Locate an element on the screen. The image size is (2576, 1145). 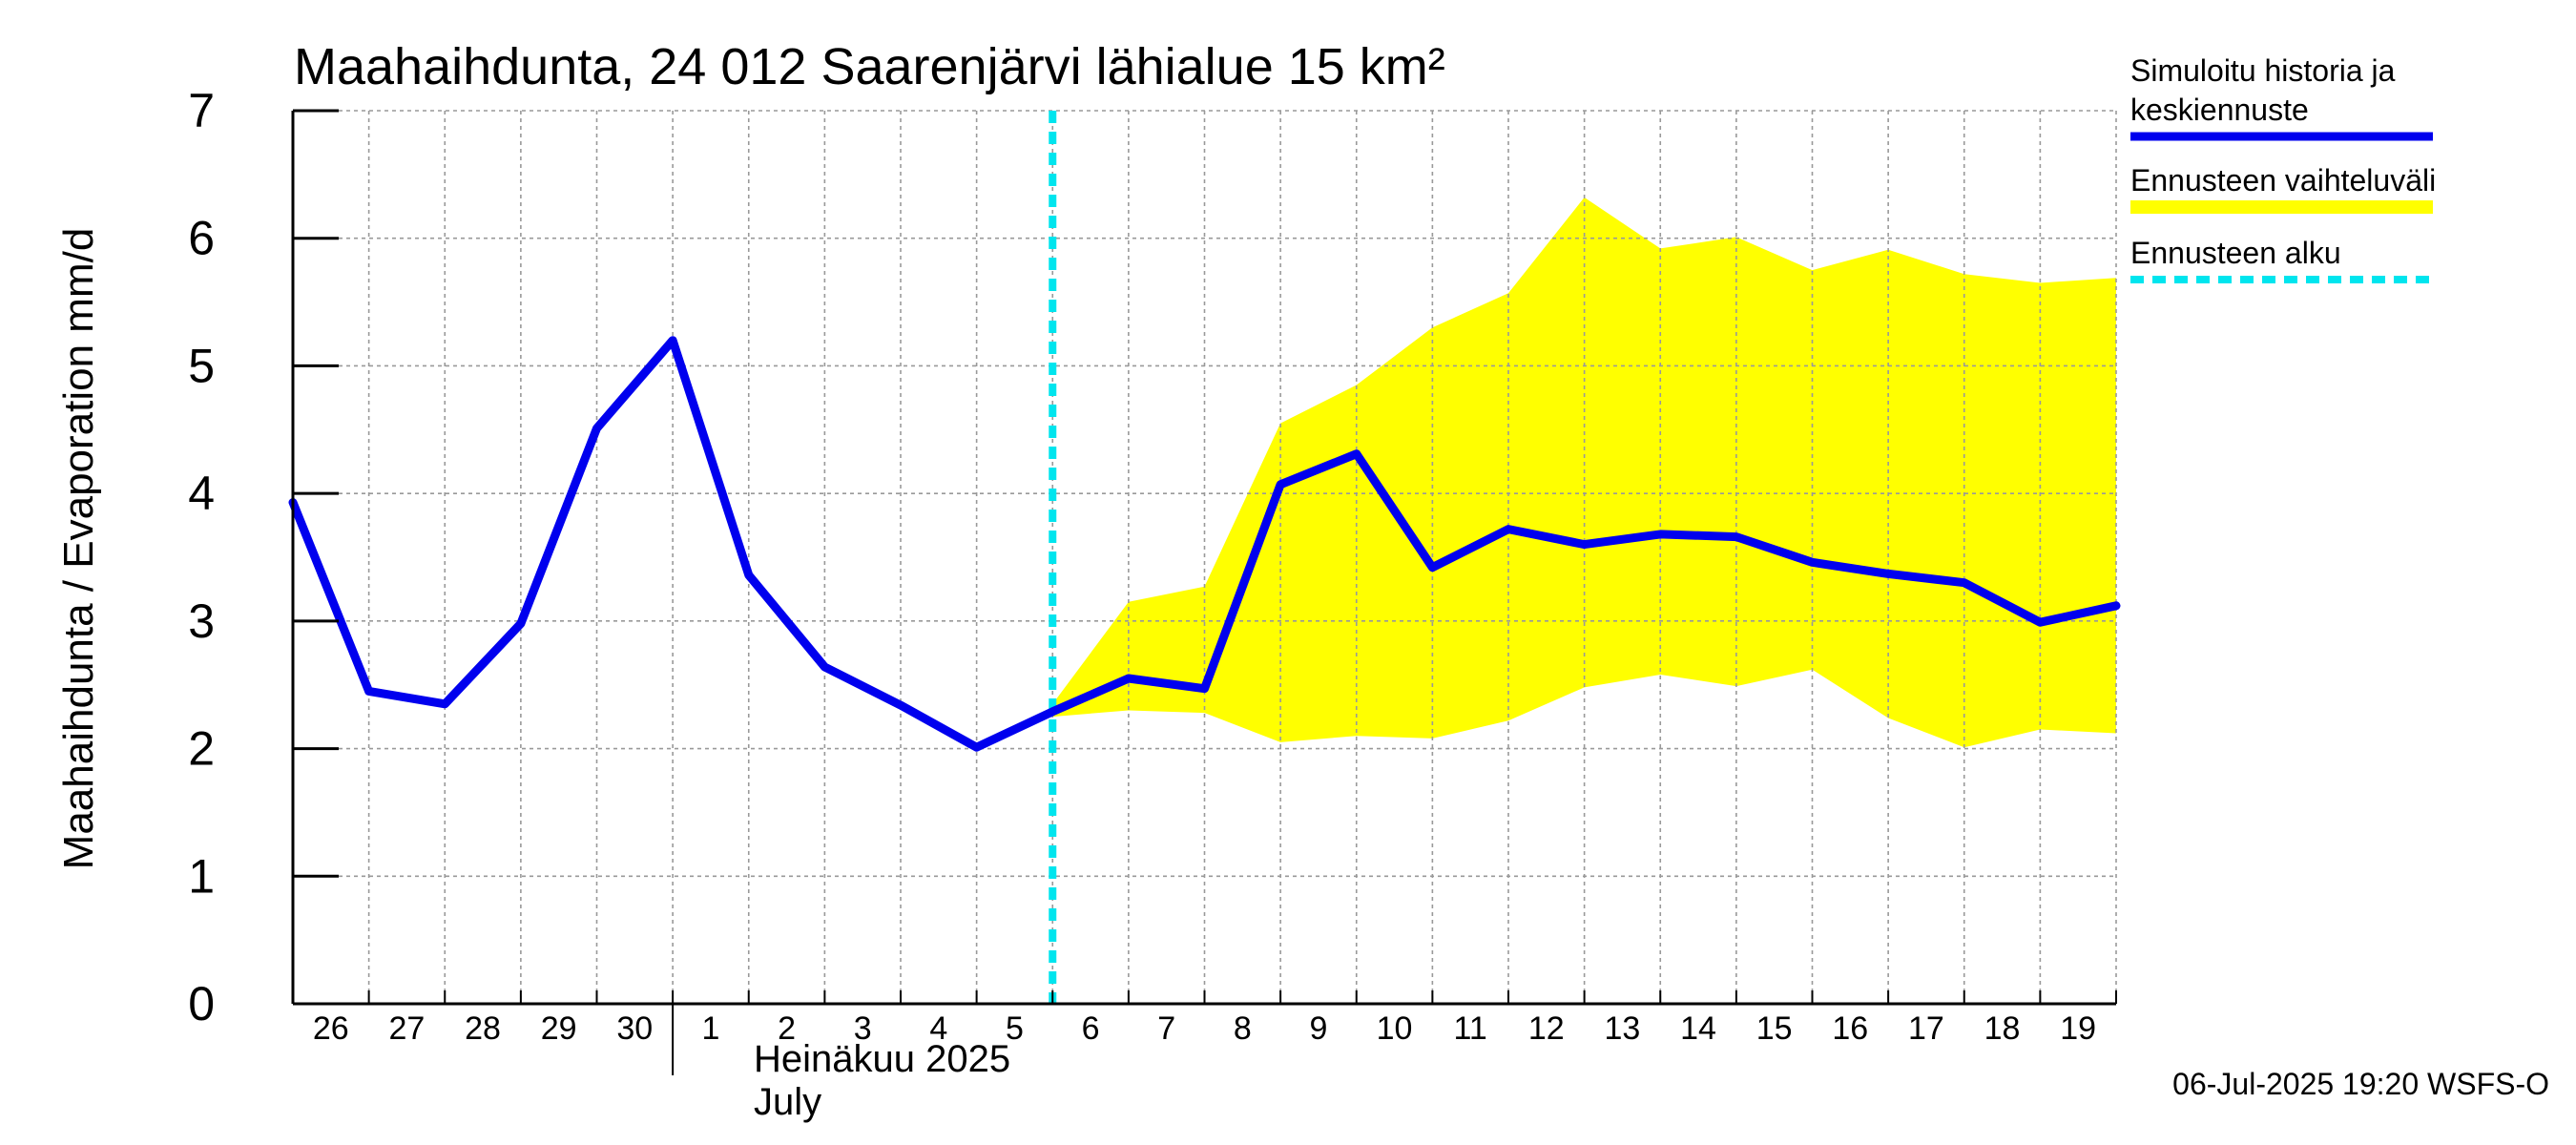
x-tick-label: 18 is located at coordinates (2002, 1029).